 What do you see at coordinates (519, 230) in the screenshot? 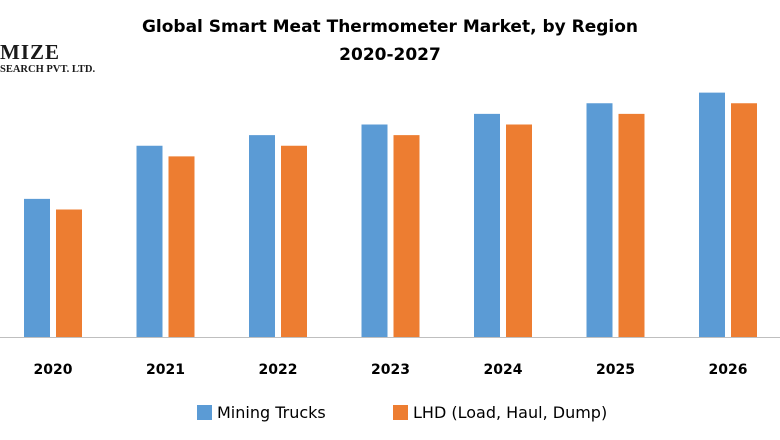
I see `bar-lhd-2024` at bounding box center [519, 230].